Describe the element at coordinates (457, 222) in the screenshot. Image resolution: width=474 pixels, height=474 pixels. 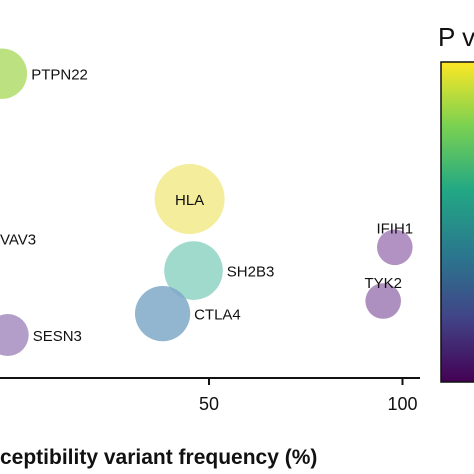
I see `colorbar-gradient` at that location.